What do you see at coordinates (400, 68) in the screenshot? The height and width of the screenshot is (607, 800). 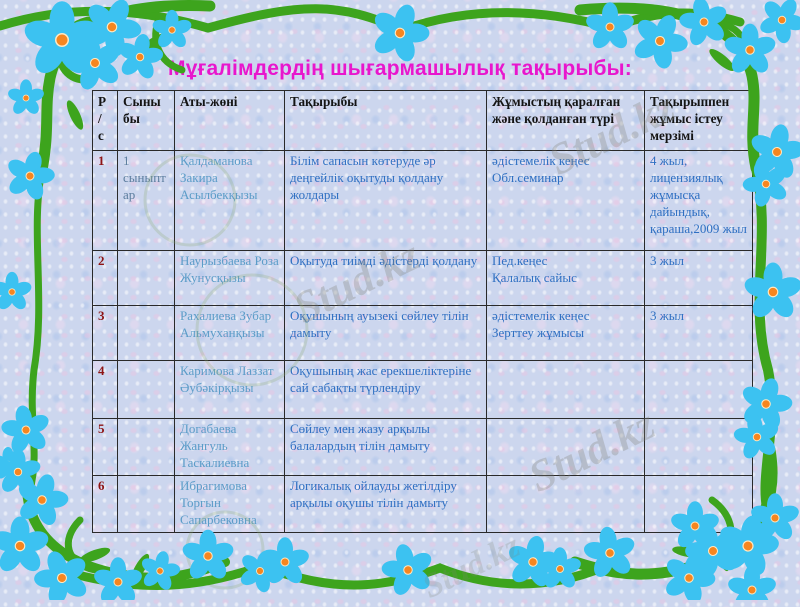 I see `slide-title: Мұғалімдердің шығармашылық тақырыбы:` at bounding box center [400, 68].